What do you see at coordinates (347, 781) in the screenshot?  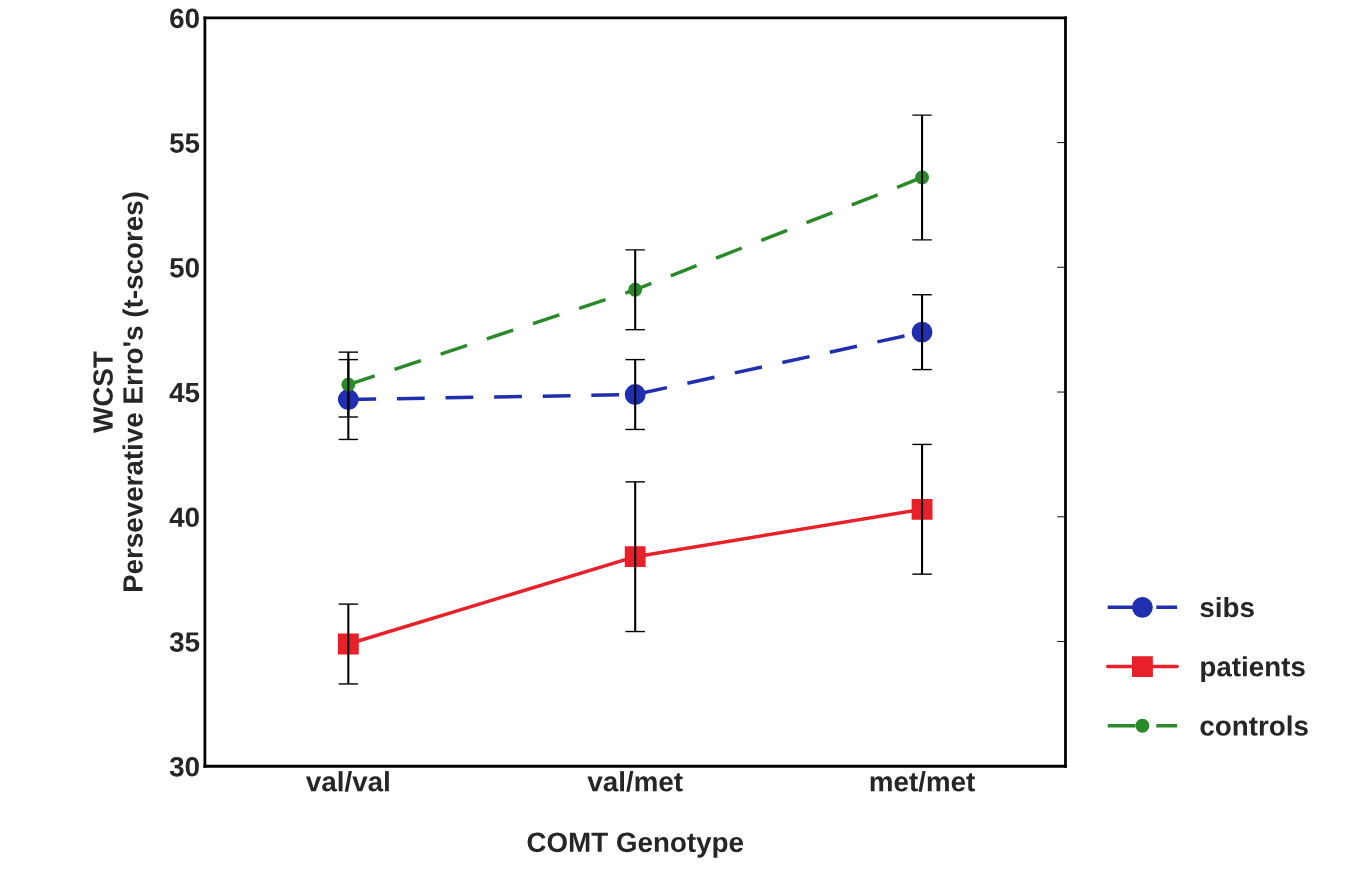 I see `x-tick-label: val/val` at bounding box center [347, 781].